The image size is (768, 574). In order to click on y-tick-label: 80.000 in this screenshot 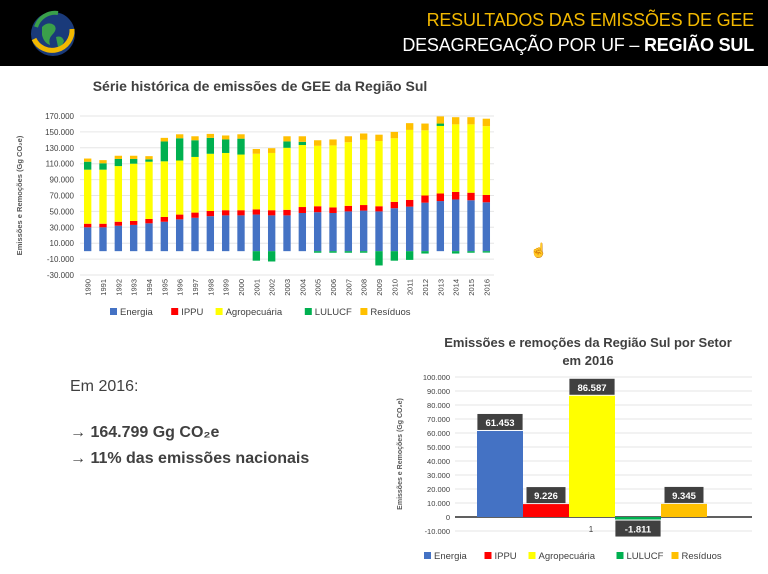, I will do `click(438, 405)`.